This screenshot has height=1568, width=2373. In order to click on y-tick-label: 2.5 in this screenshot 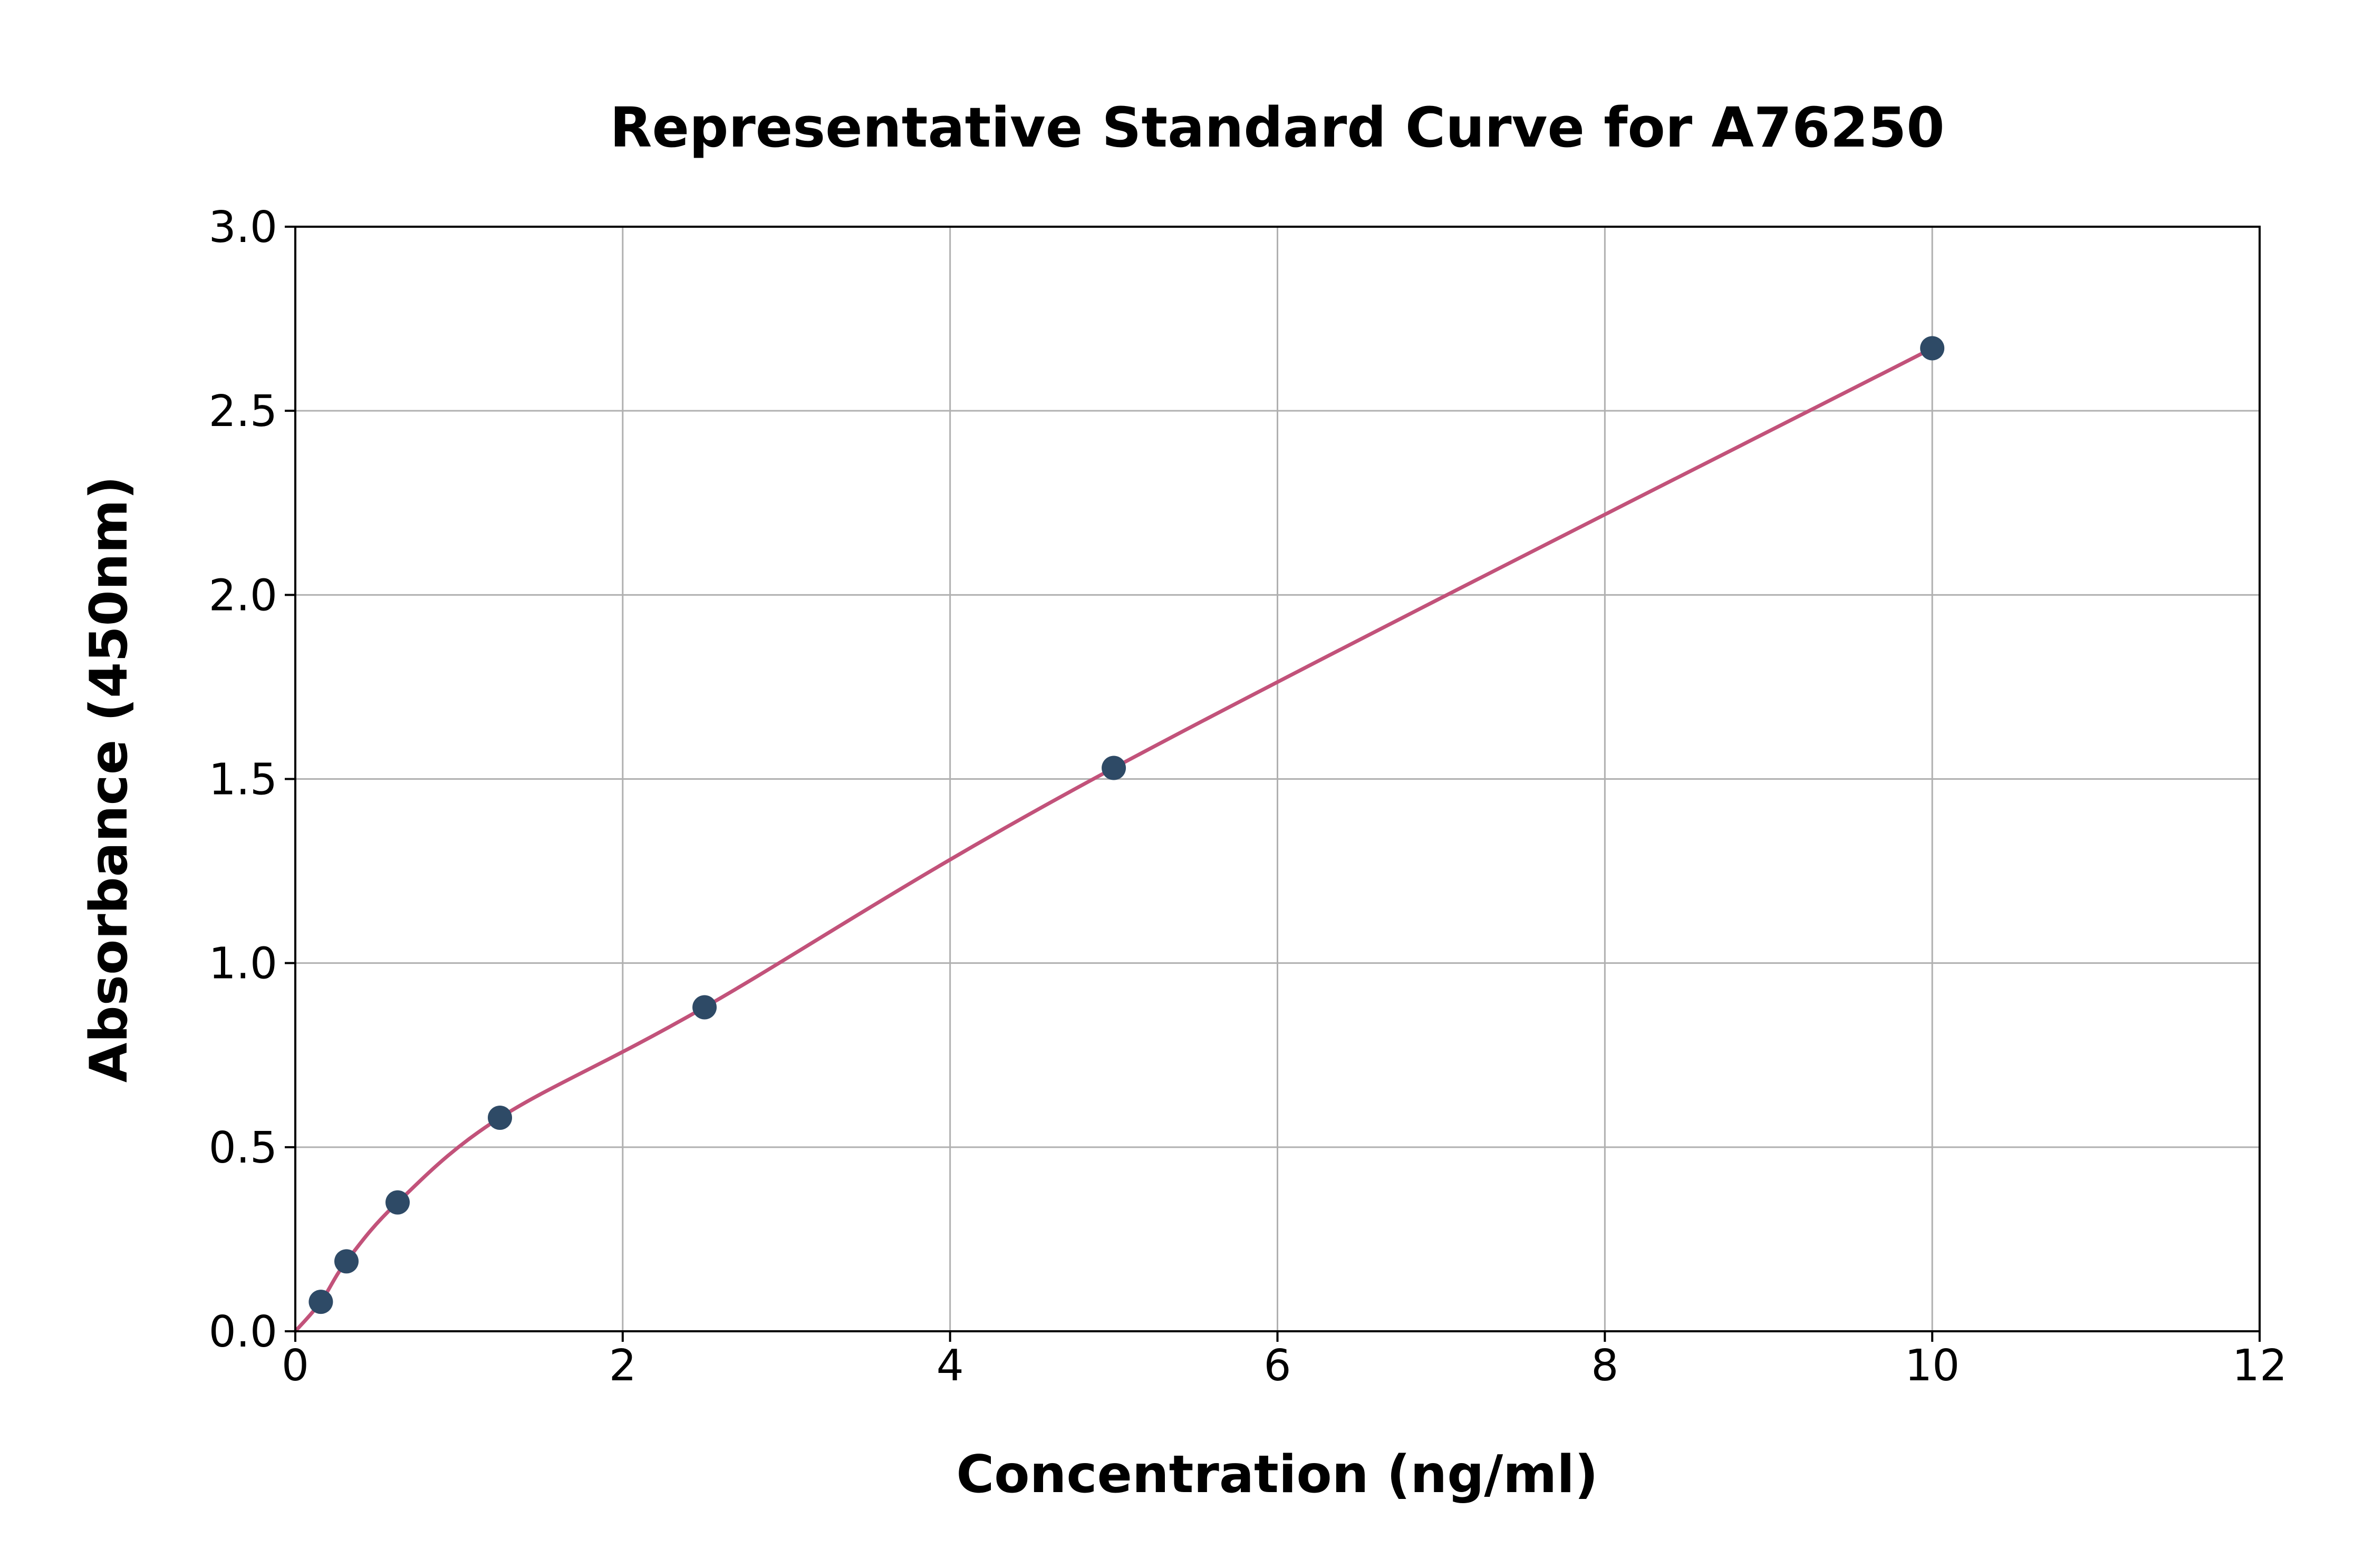, I will do `click(243, 411)`.